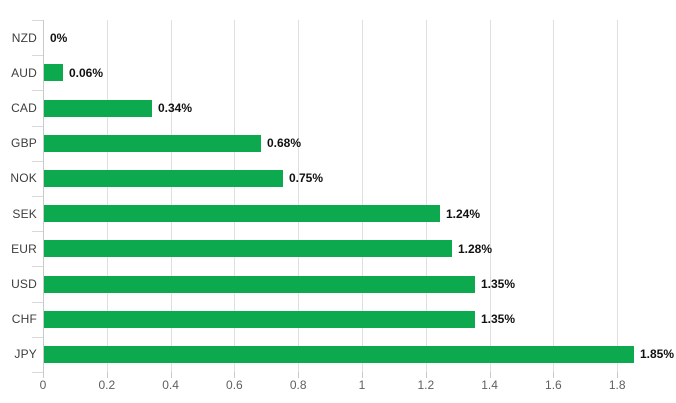 The width and height of the screenshot is (676, 403). What do you see at coordinates (657, 354) in the screenshot?
I see `value-label-jpy: 1.85%` at bounding box center [657, 354].